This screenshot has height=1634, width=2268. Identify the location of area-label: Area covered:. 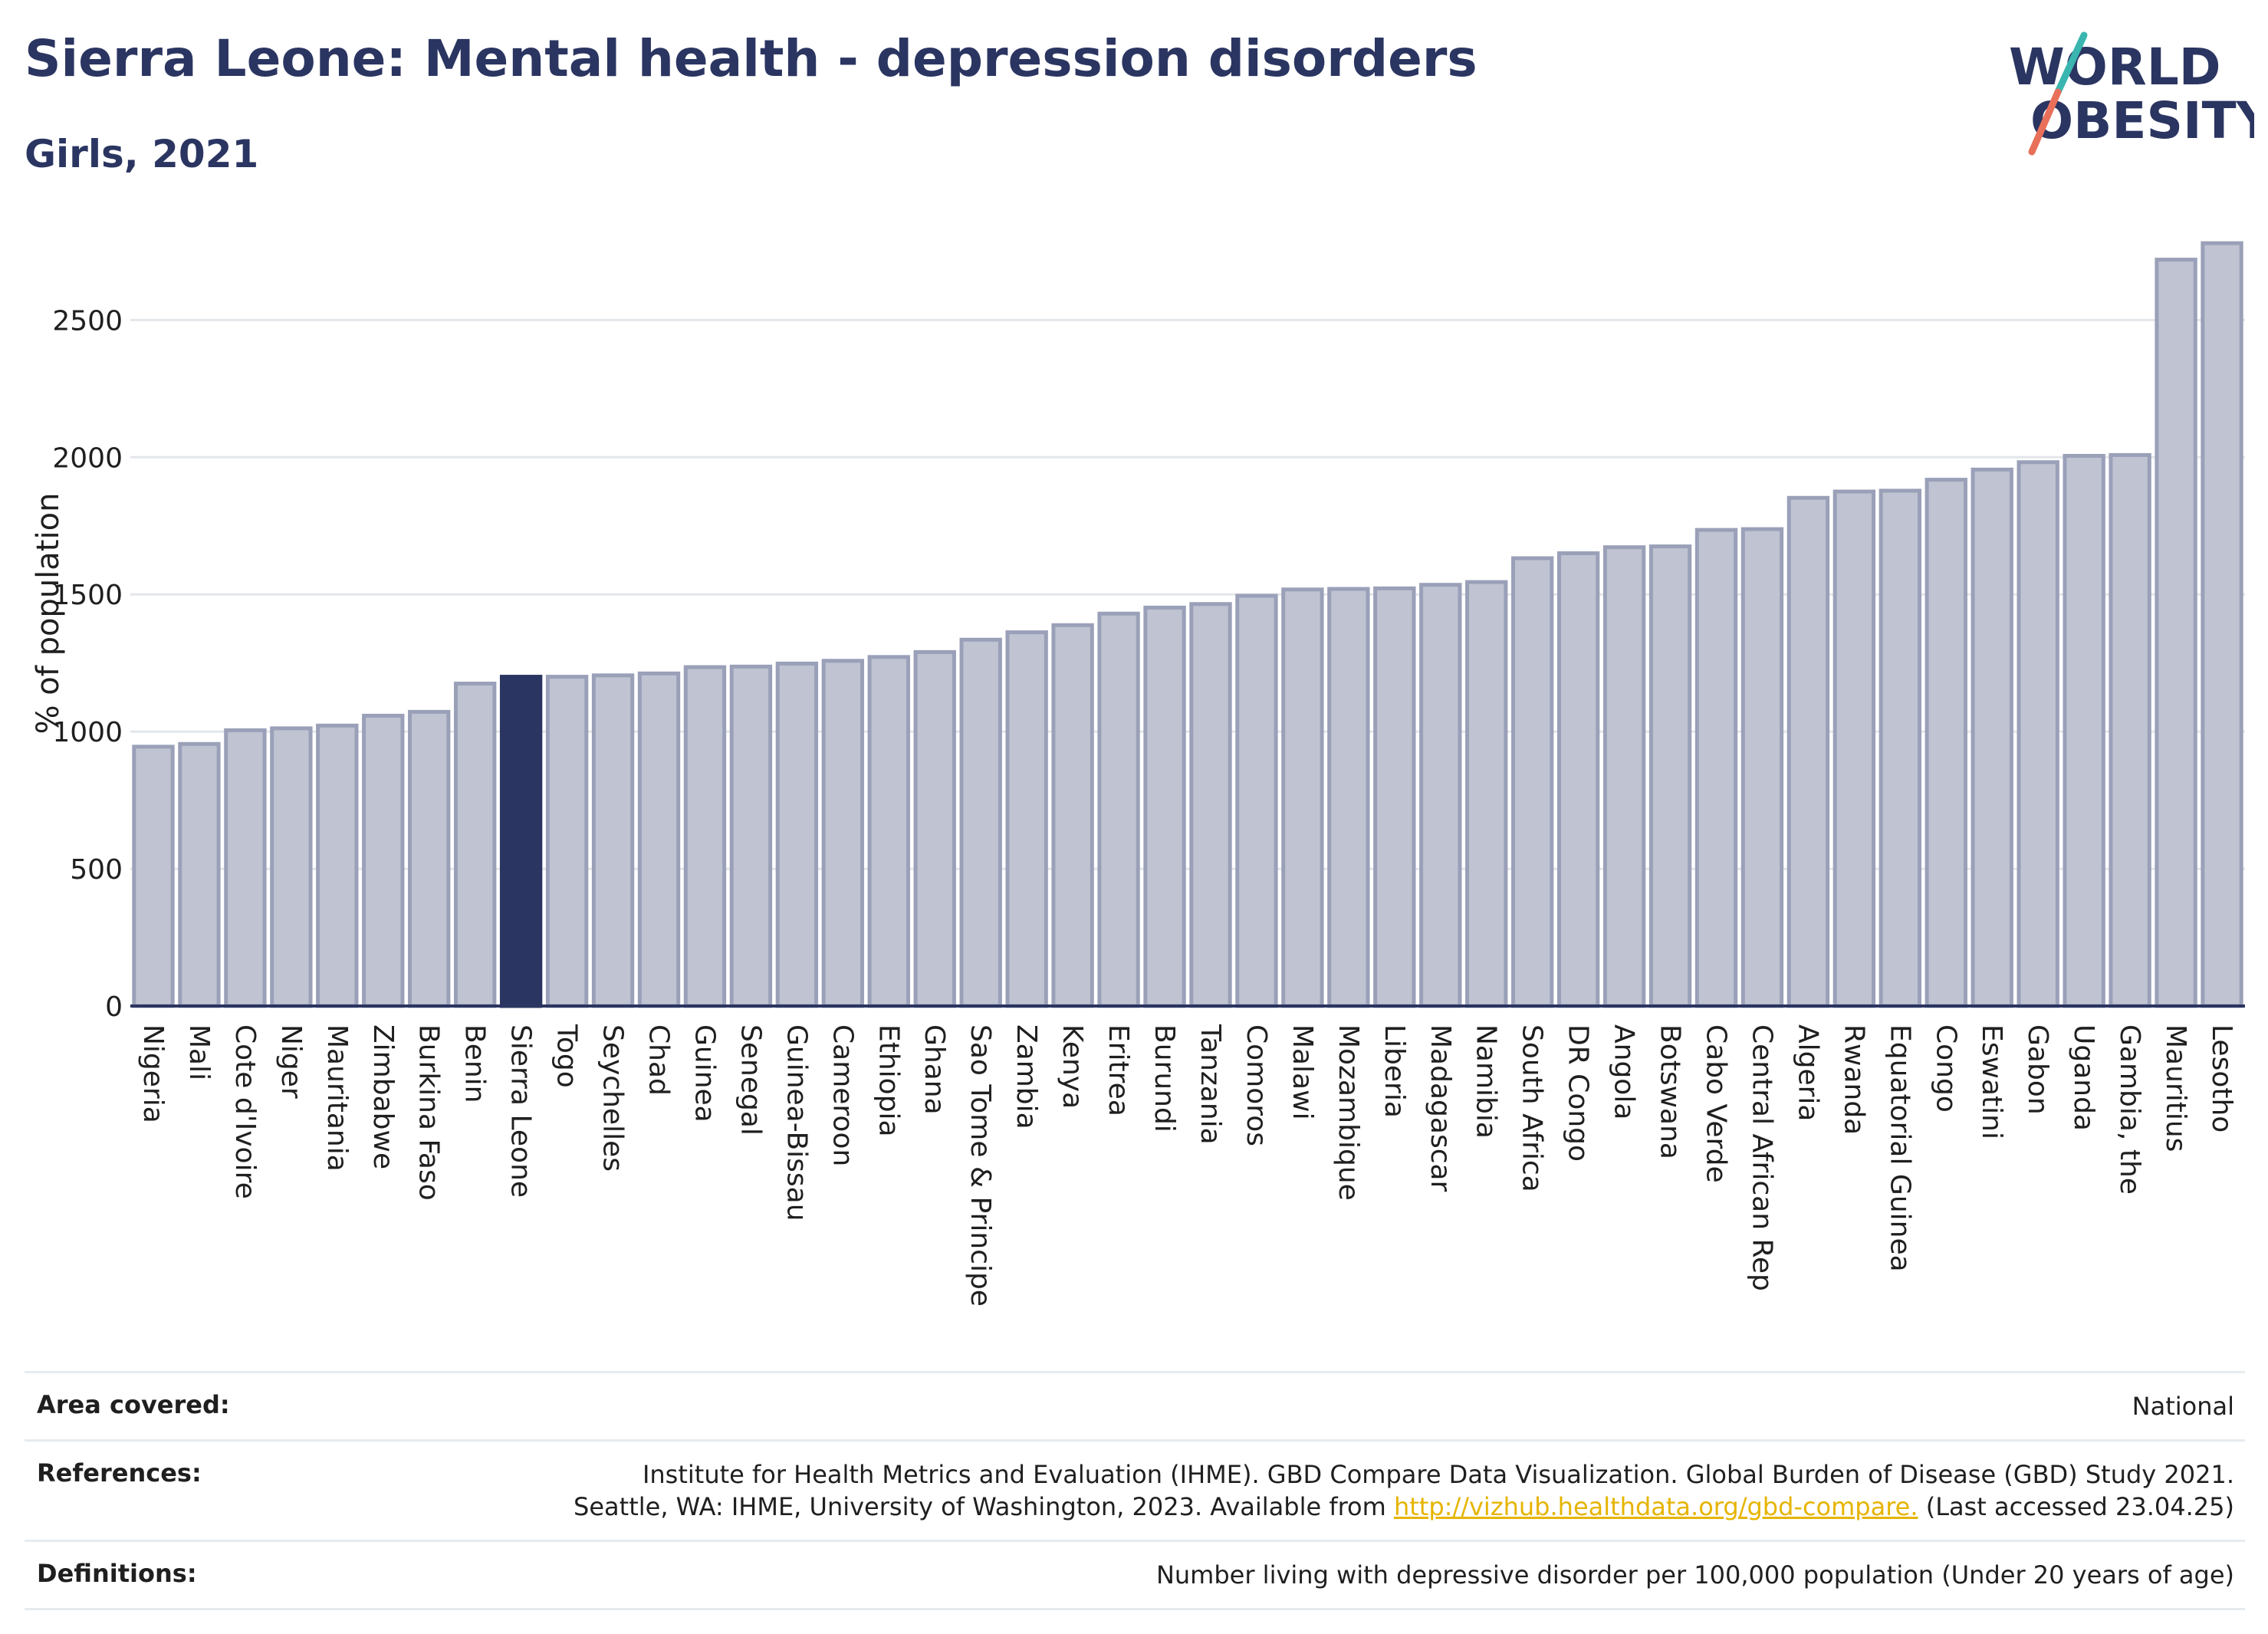
(133, 1405).